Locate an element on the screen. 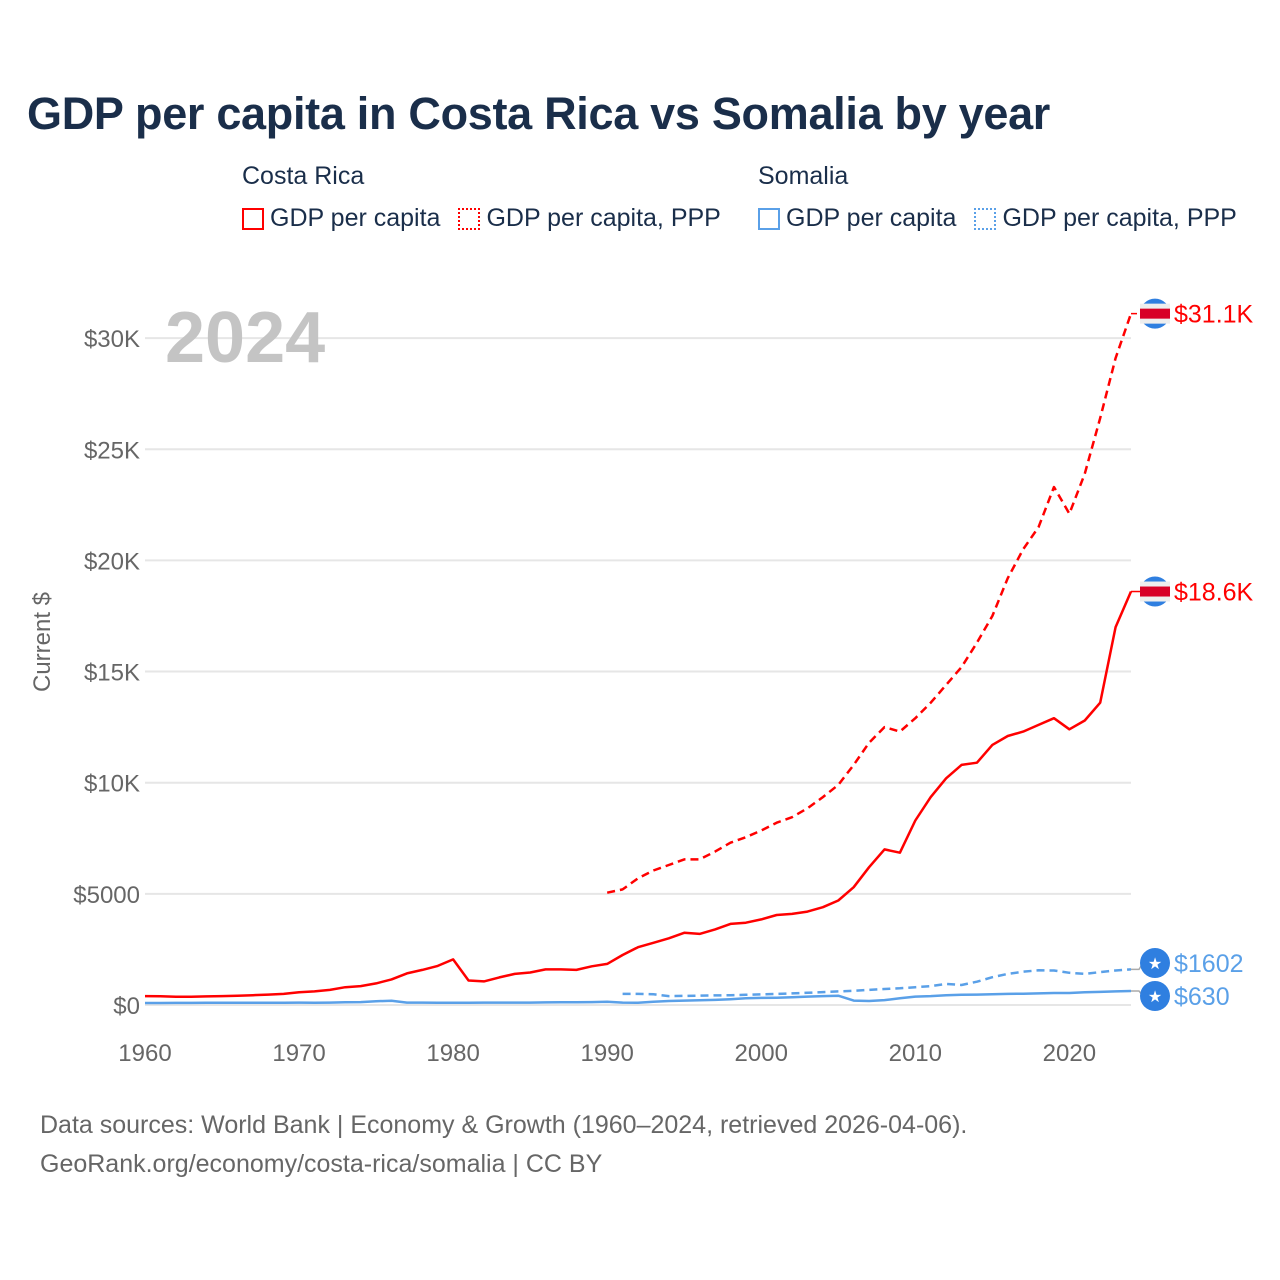 The height and width of the screenshot is (1280, 1280). x-tick-label: 1990 is located at coordinates (606, 1053).